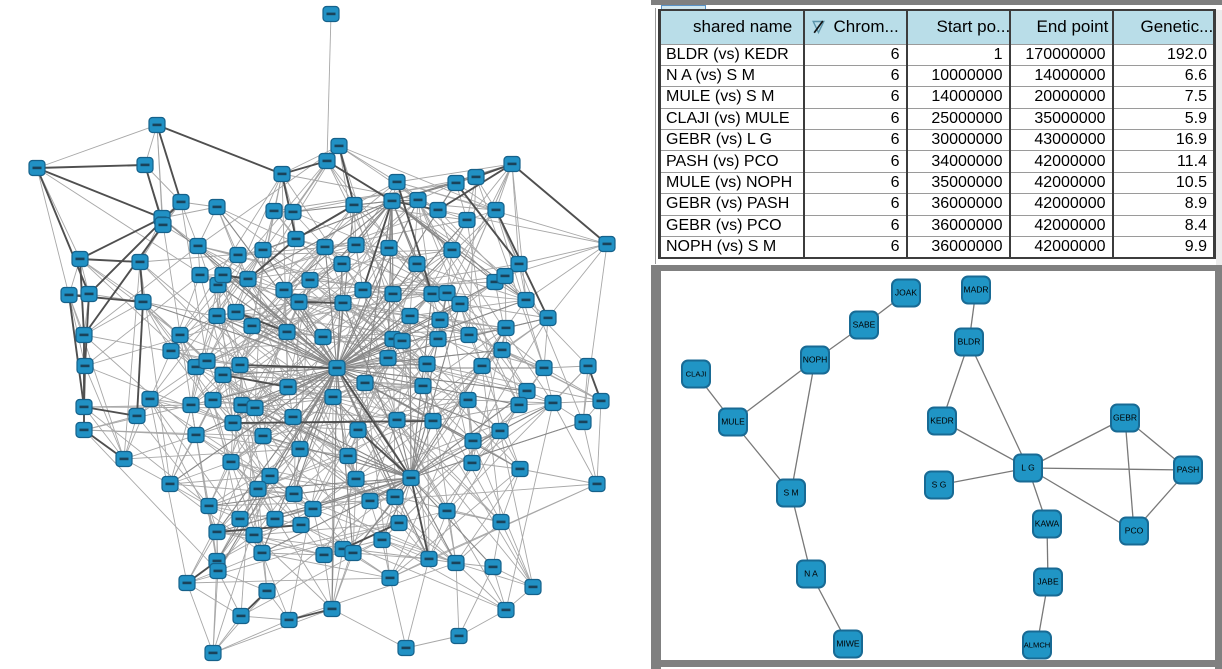 Image resolution: width=1222 pixels, height=669 pixels. What do you see at coordinates (696, 374) in the screenshot?
I see `svg-text: CLAJI` at bounding box center [696, 374].